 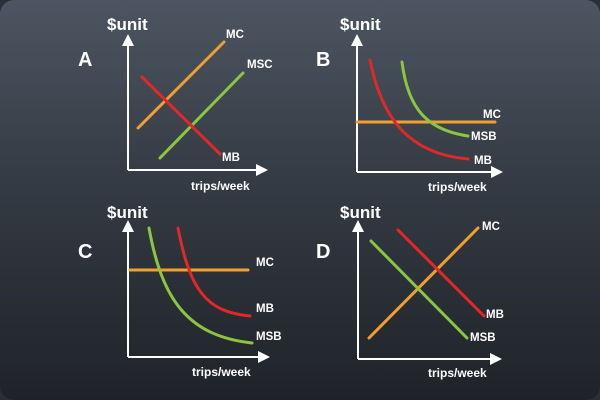 I want to click on panel-d: D $unit trips/week MC MB MSB, so click(x=410, y=291).